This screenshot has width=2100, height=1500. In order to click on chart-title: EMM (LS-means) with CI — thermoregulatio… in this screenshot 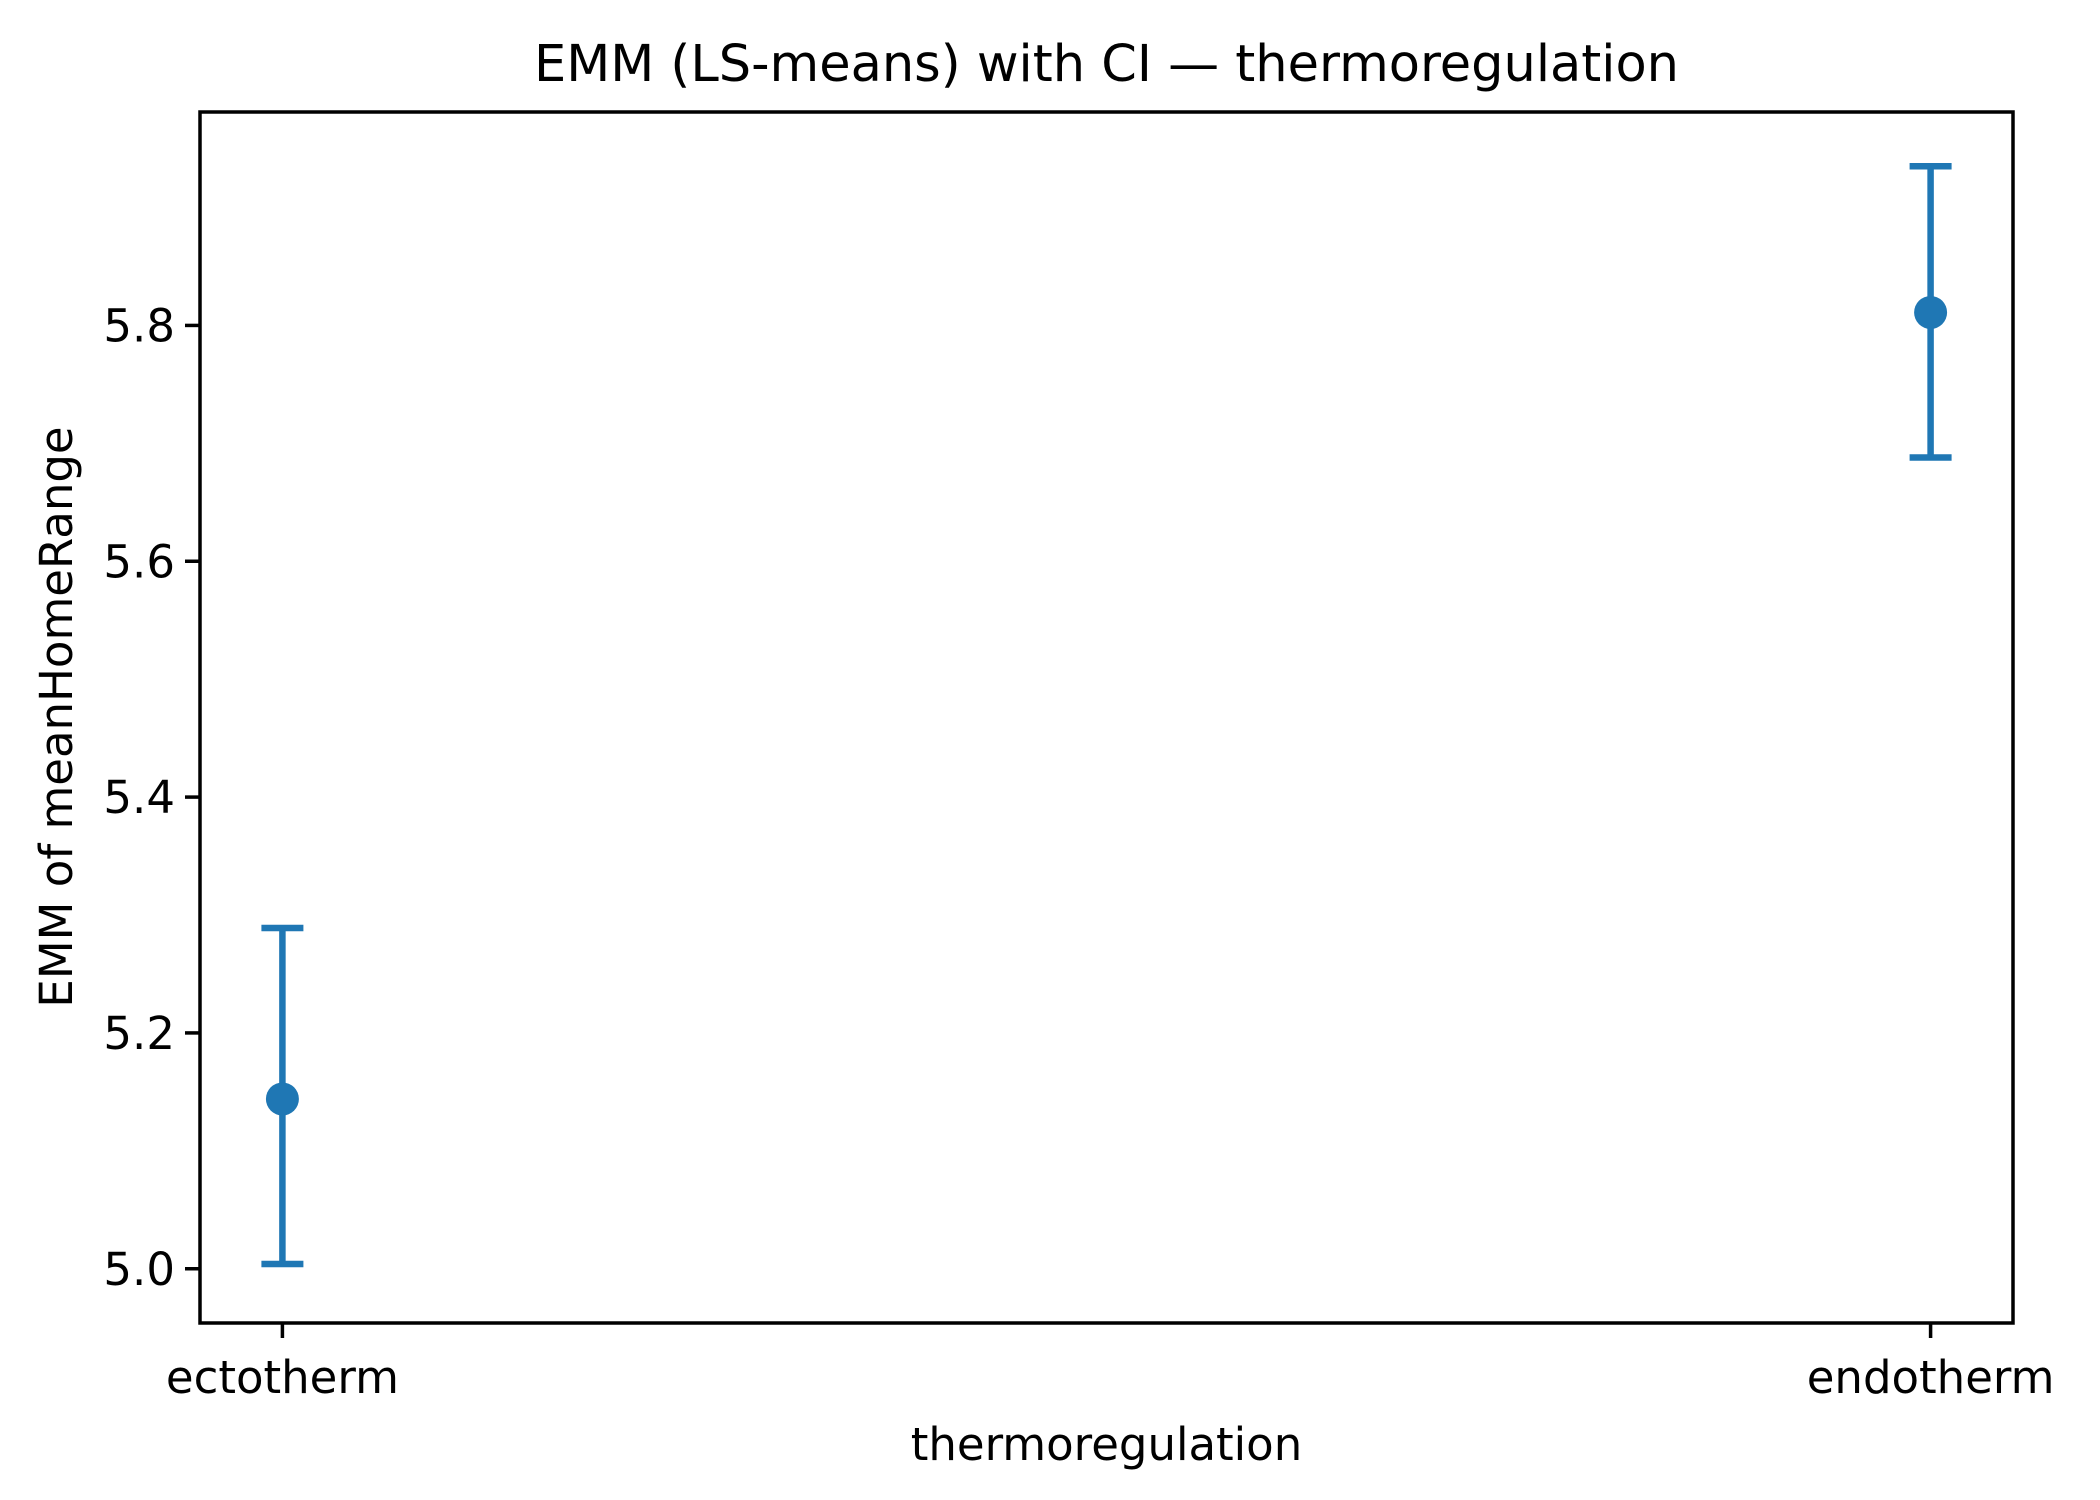, I will do `click(1106, 64)`.